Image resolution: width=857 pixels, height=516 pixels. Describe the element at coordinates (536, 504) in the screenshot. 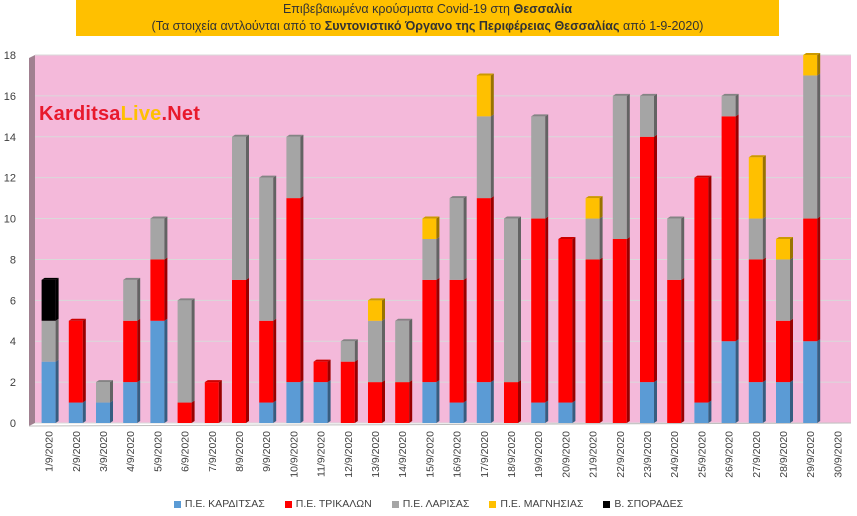

I see `legend-item: Π.Ε. ΜΑΓΝΗΣΙΑΣ` at that location.